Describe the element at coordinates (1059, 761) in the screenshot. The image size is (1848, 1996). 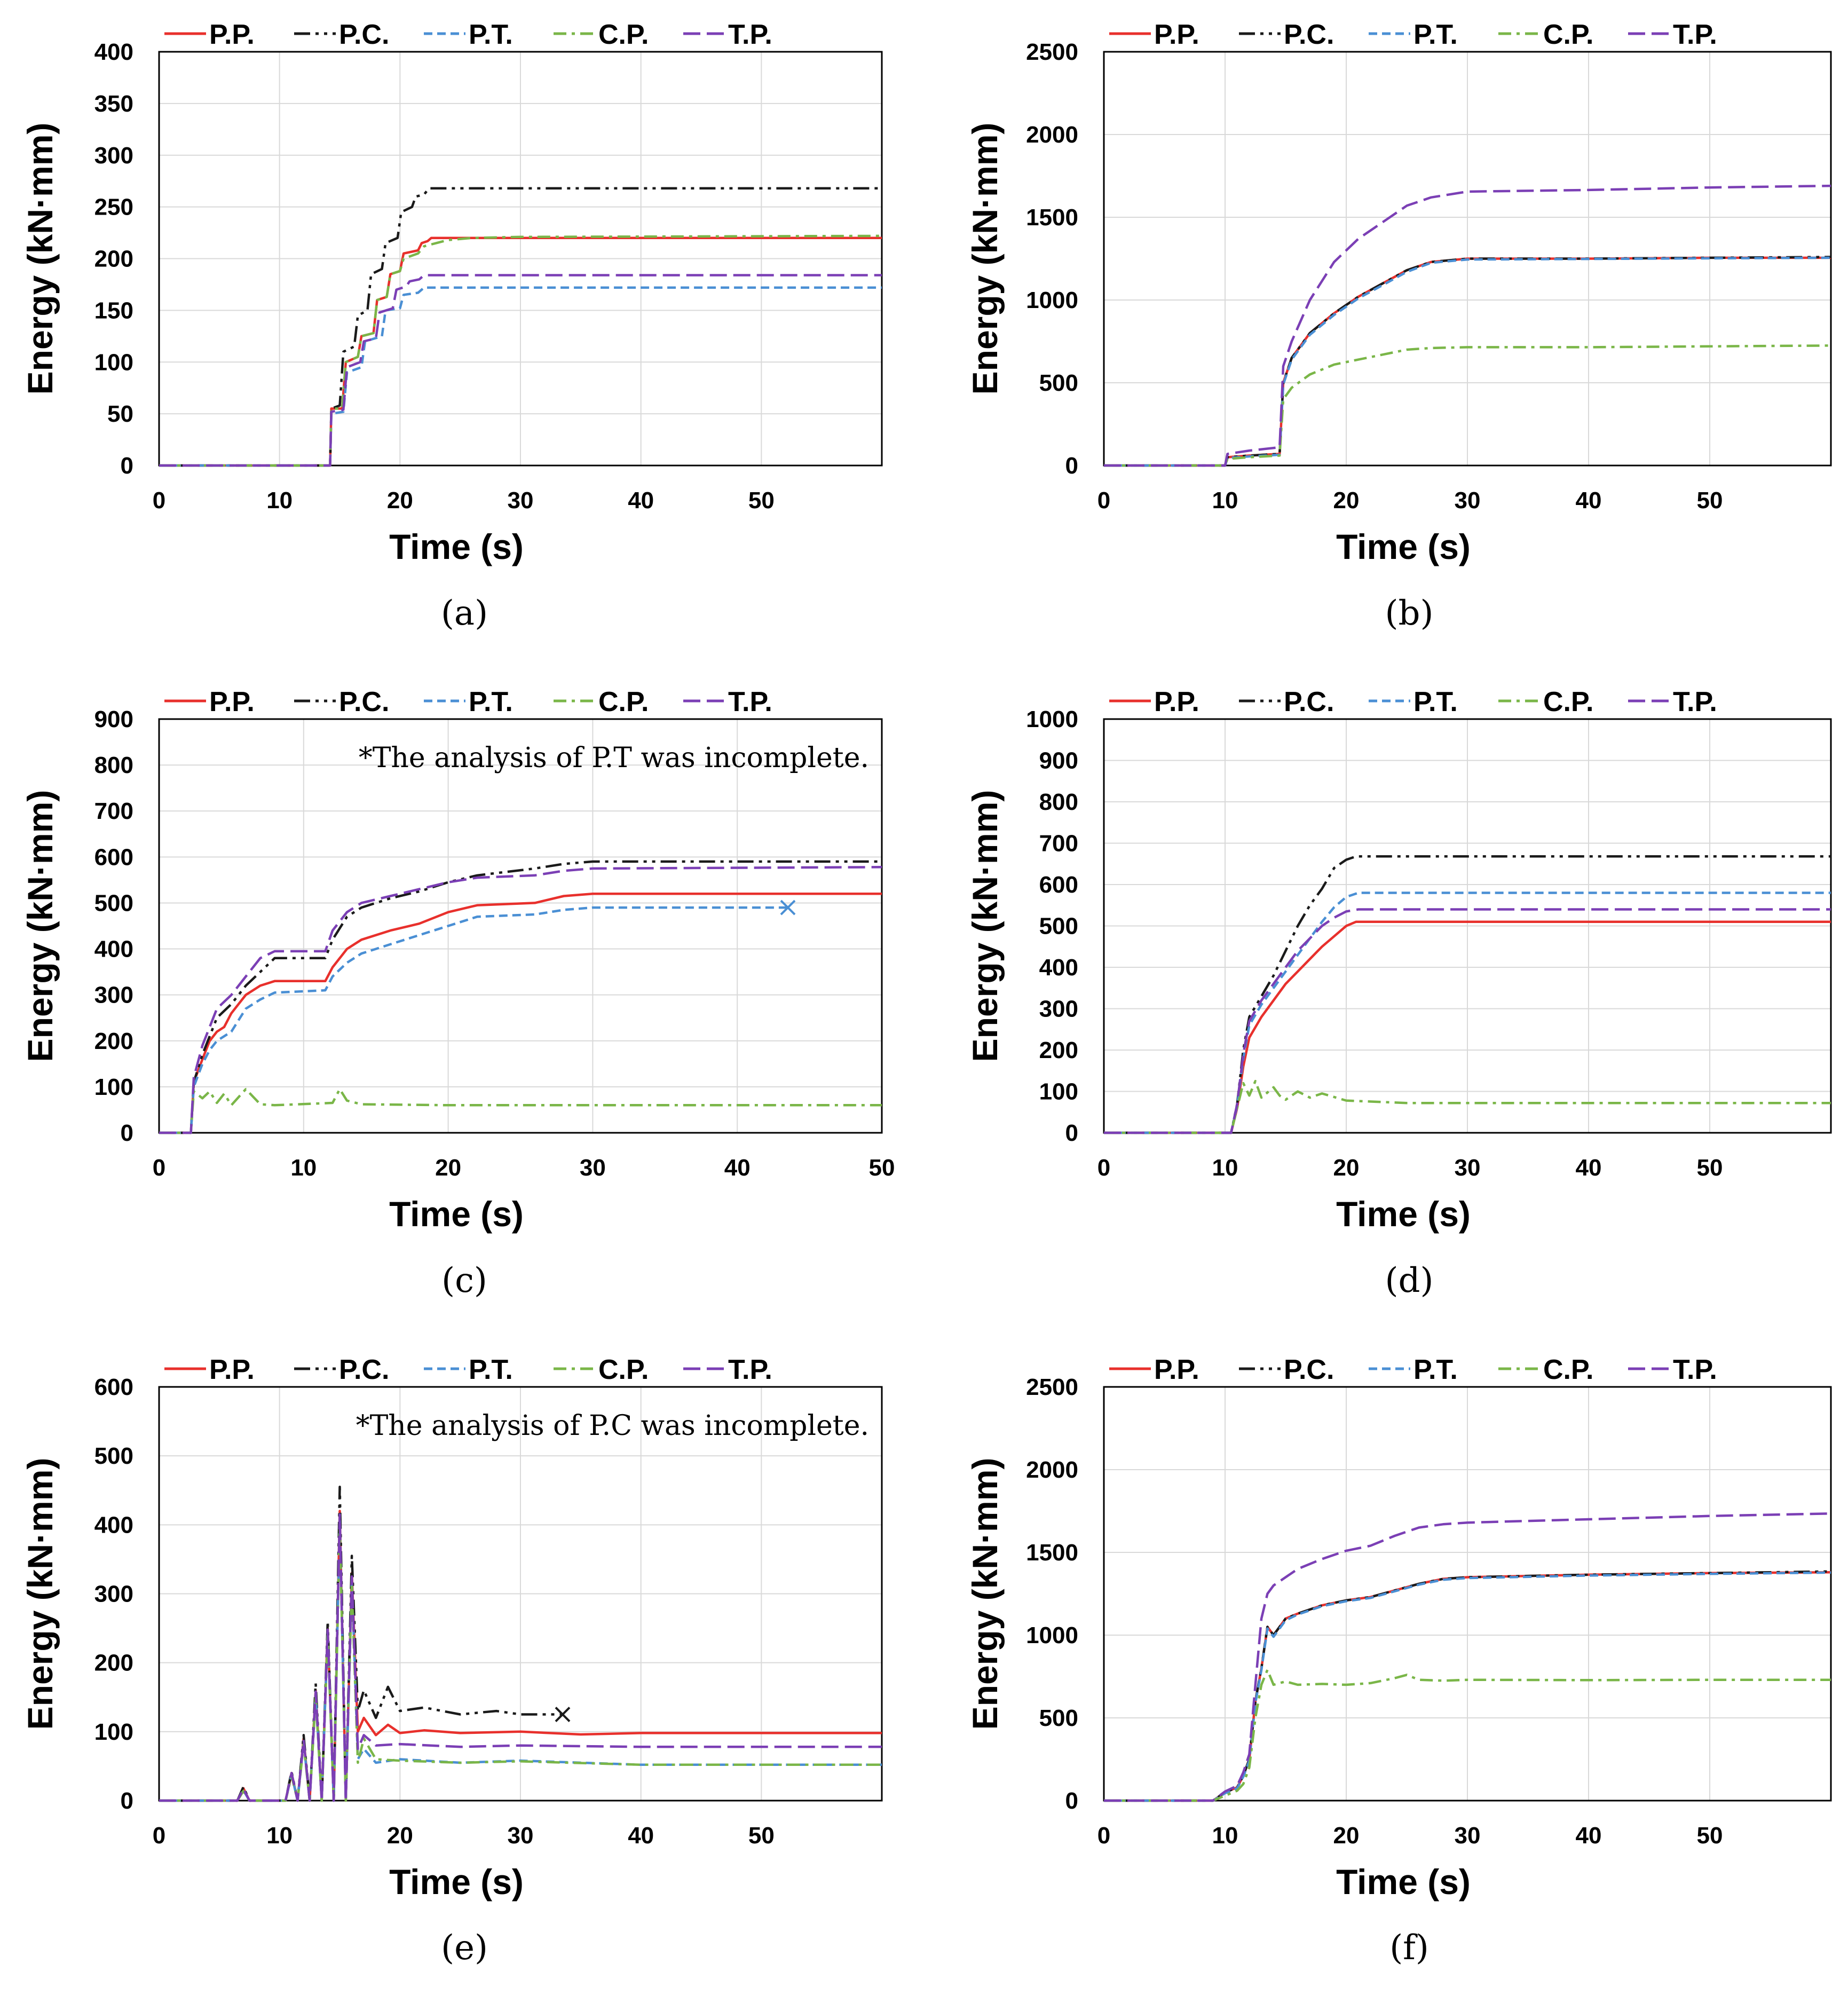
I see `y-tick-label: 900` at that location.